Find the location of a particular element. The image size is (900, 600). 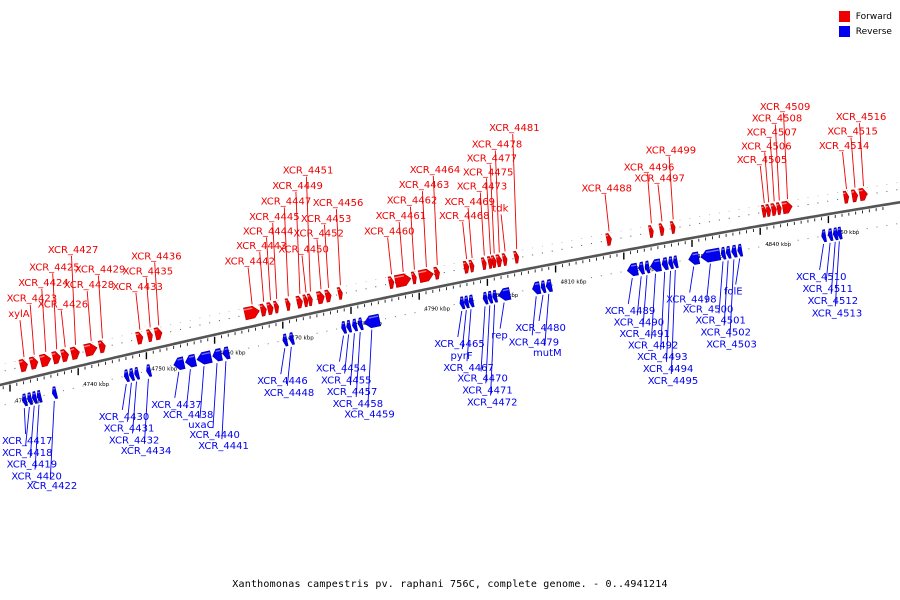

gene-label-mutm: mutM is located at coordinates (547, 353).